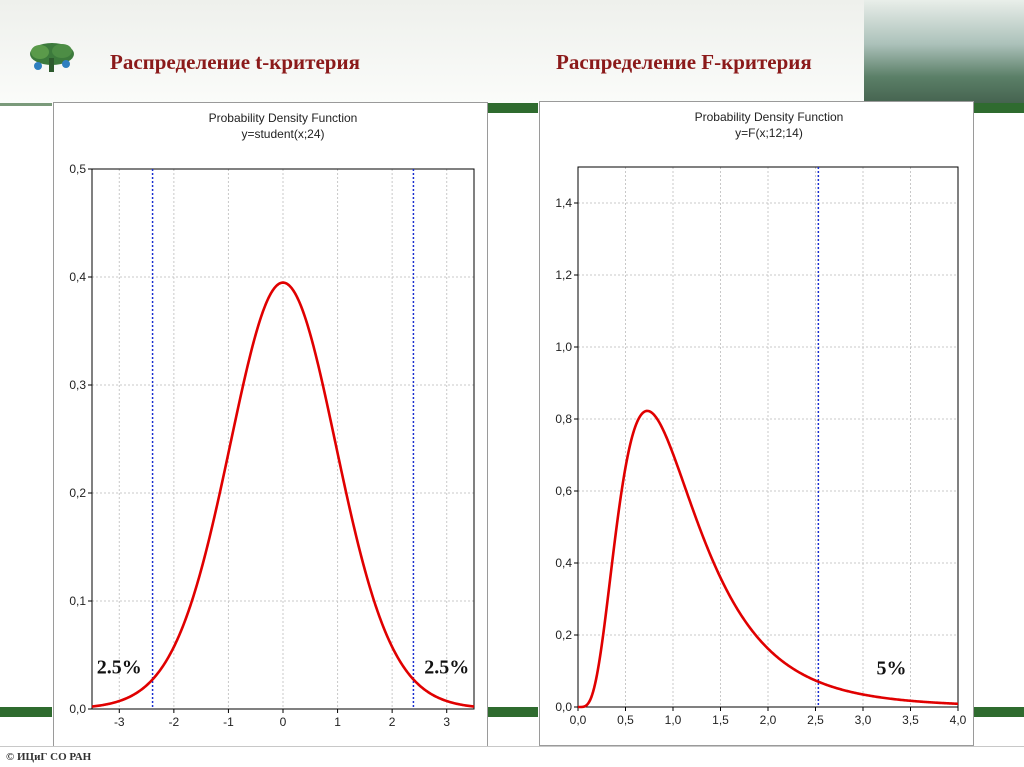 This screenshot has height=767, width=1024. Describe the element at coordinates (512, 712) in the screenshot. I see `footer-rule-mid` at that location.